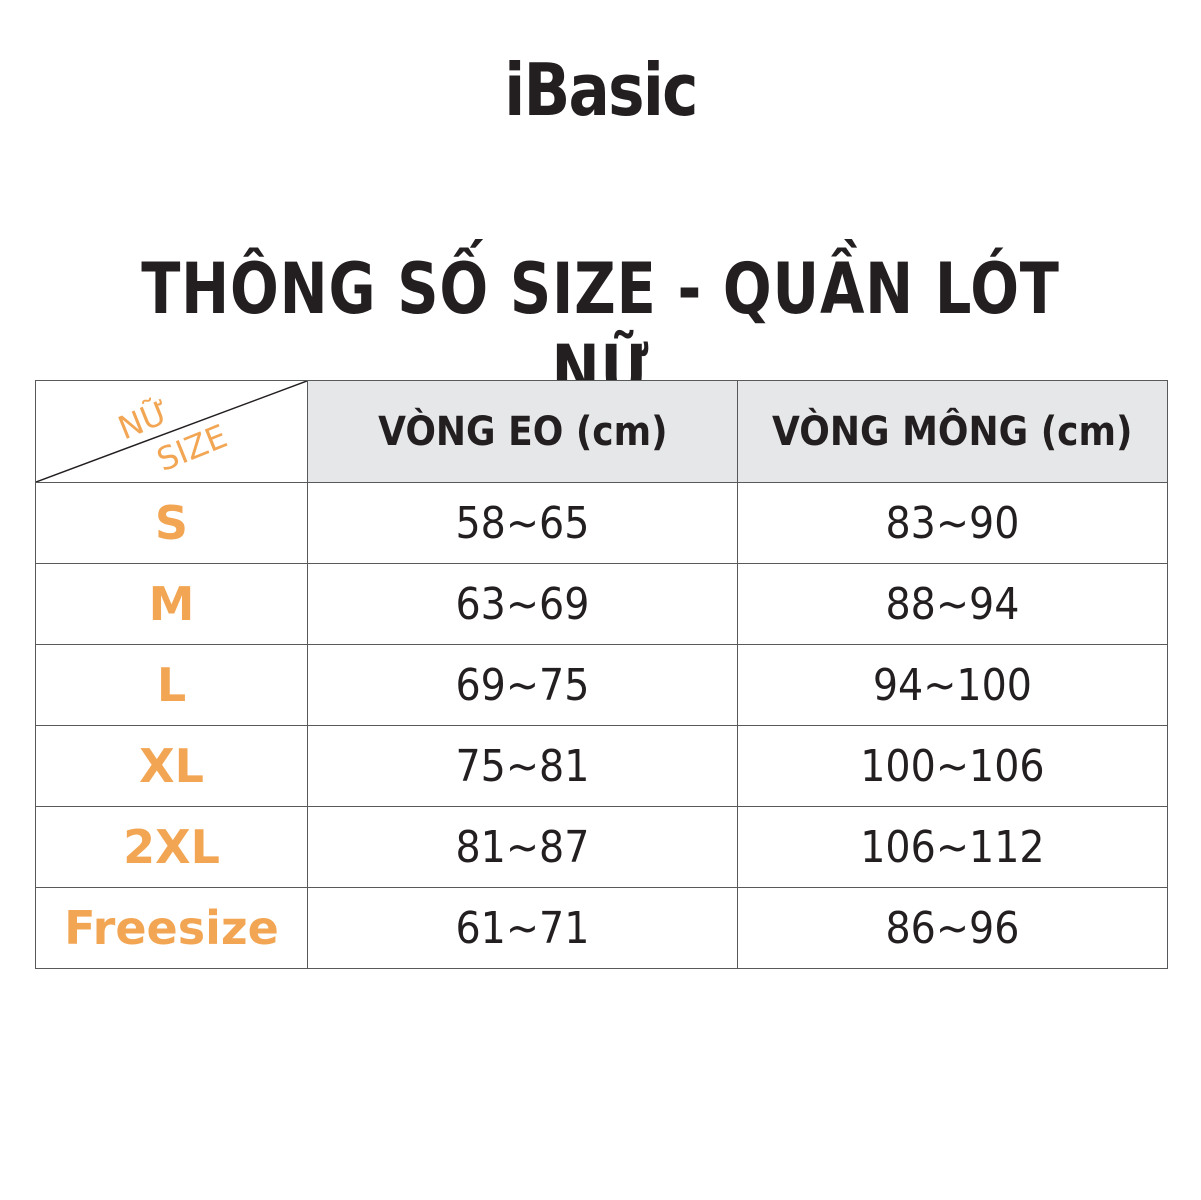 The image size is (1201, 1200). What do you see at coordinates (952, 431) in the screenshot?
I see `header-hip: VÒNG MÔNG (cm)` at bounding box center [952, 431].